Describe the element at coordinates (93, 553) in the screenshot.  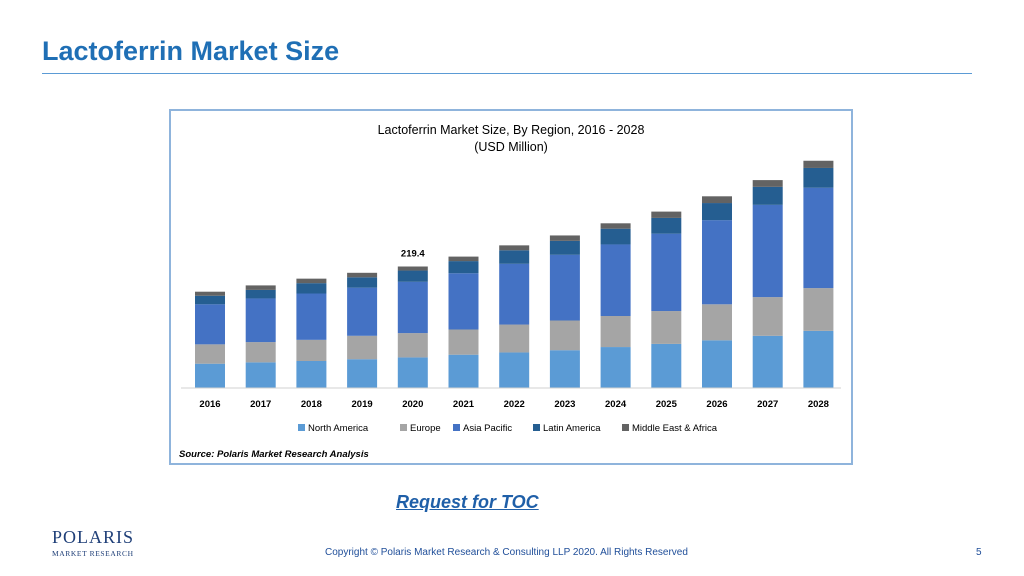
I see `logo-tagline: MARKET RESEARCH` at that location.